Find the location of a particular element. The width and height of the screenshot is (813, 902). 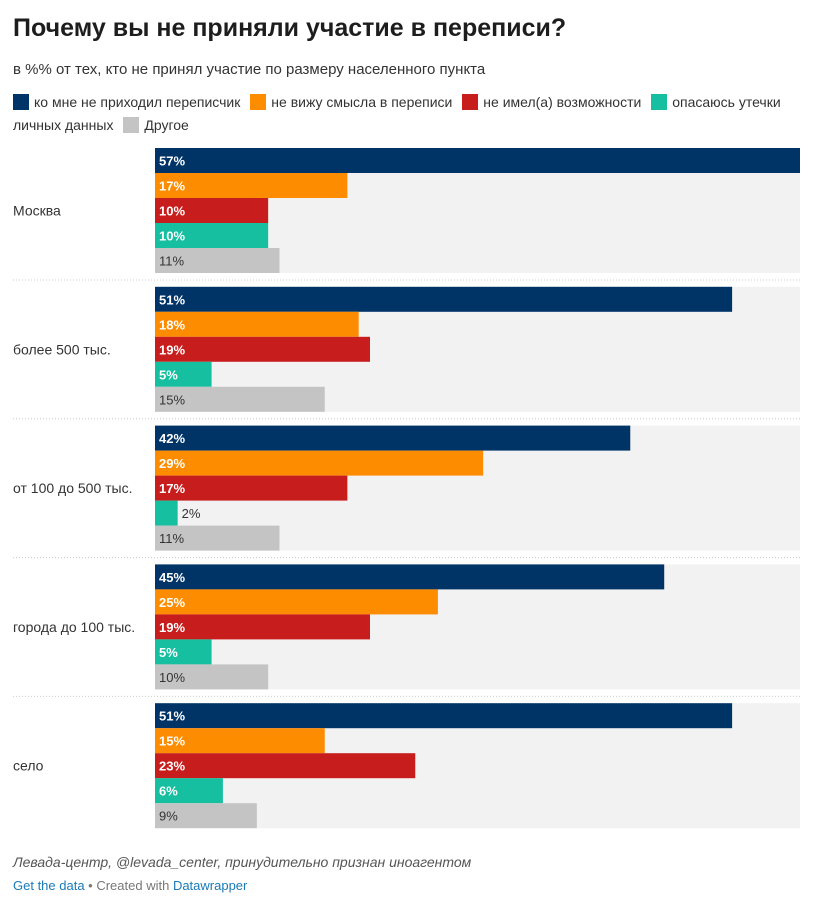

category-label: более 500 тыс. is located at coordinates (62, 349).